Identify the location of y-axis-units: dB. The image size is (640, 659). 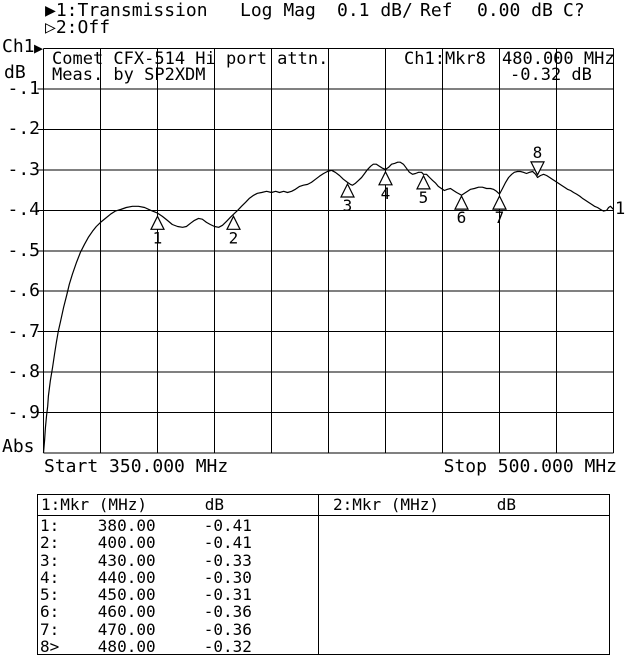
(15, 72).